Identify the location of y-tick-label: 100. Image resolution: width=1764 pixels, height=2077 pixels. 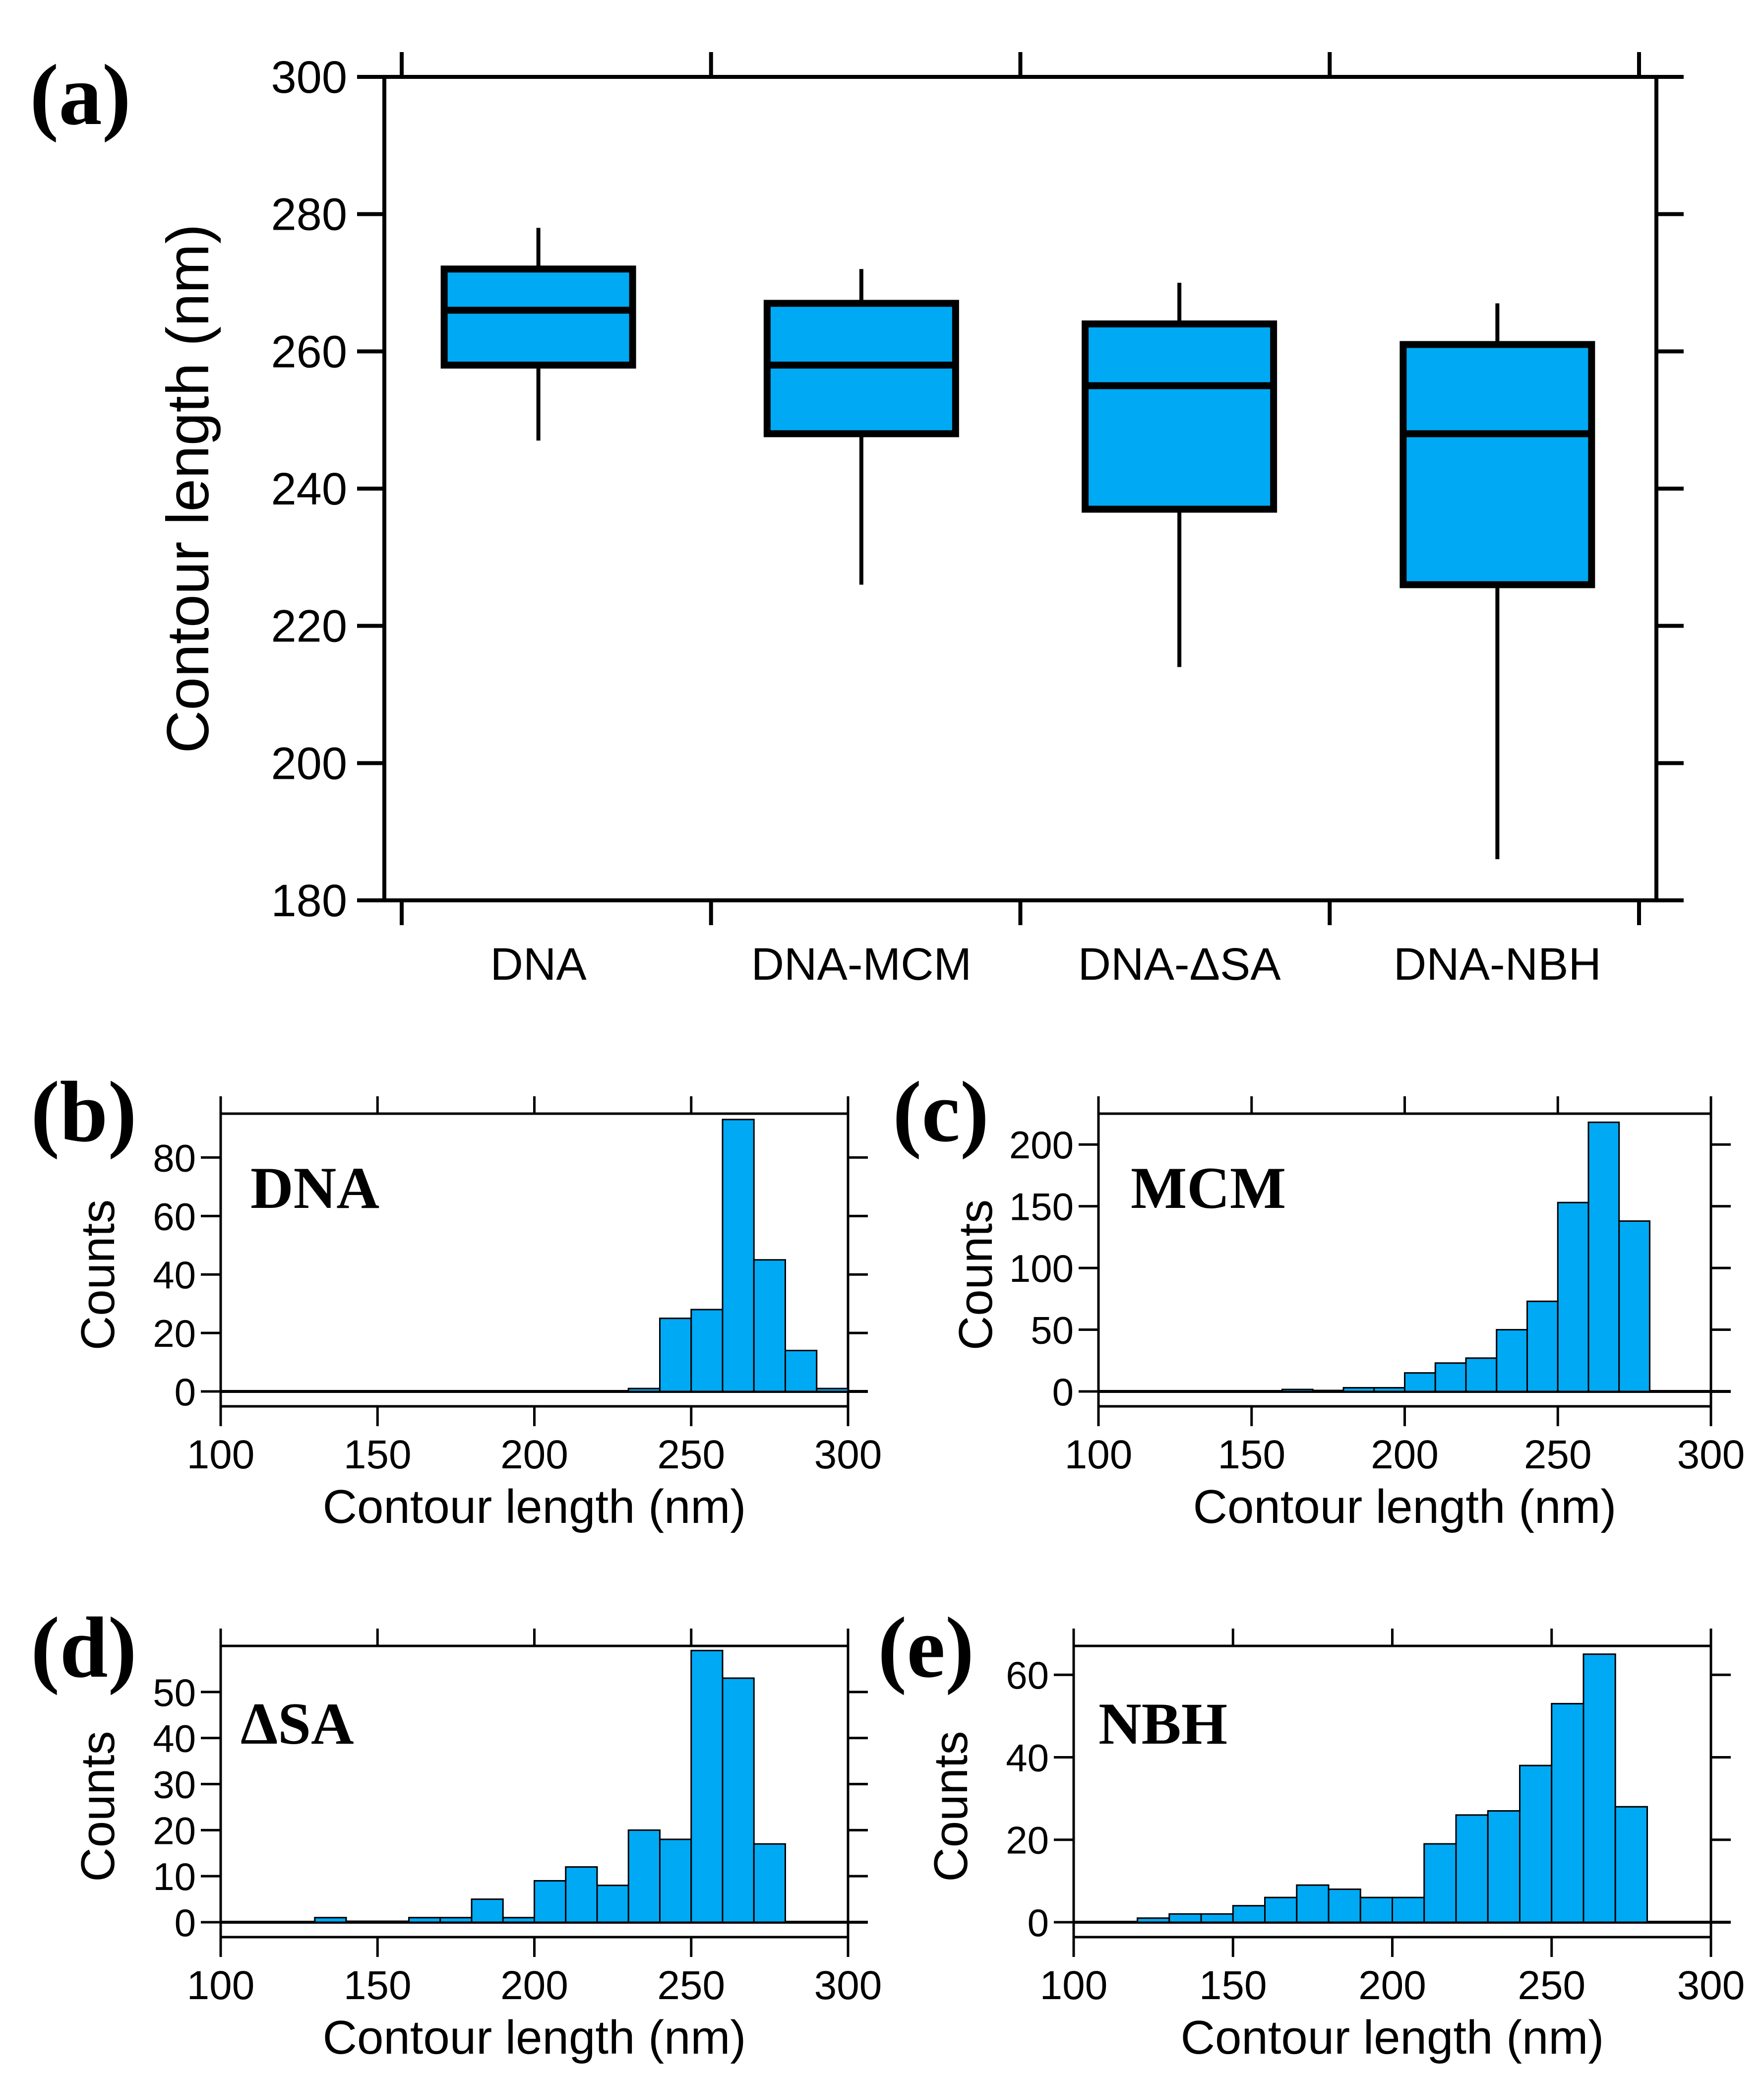
(1041, 1268).